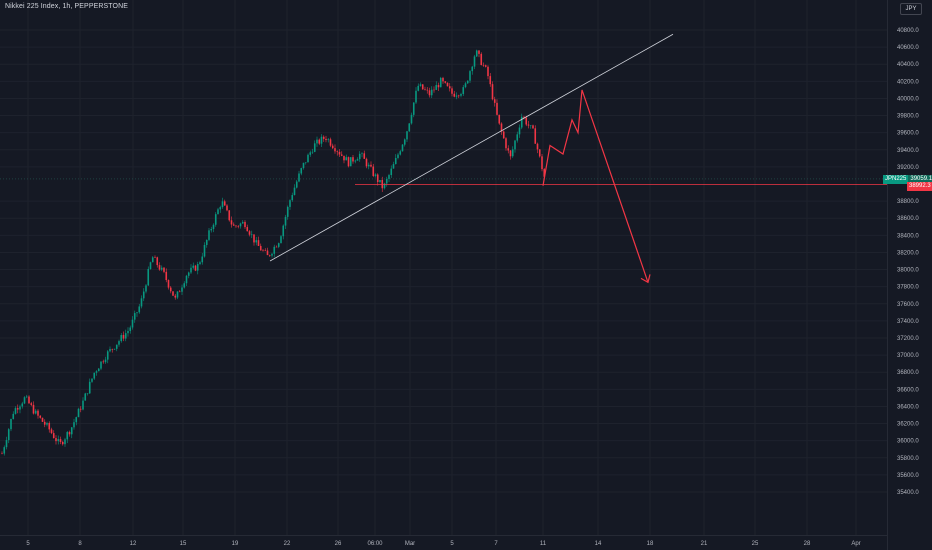  What do you see at coordinates (287, 544) in the screenshot?
I see `time-label: 22` at bounding box center [287, 544].